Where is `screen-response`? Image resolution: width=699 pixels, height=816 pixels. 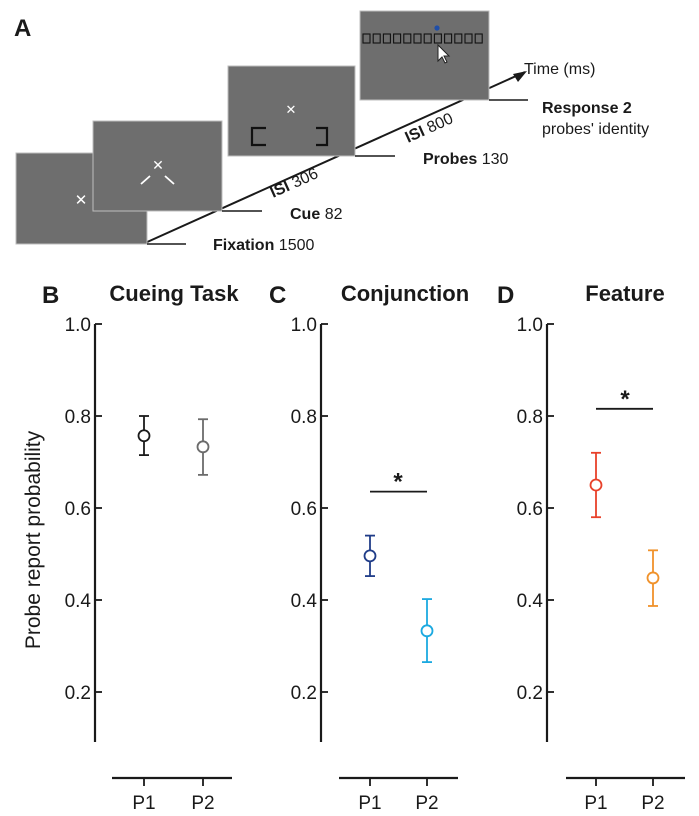
screen-response is located at coordinates (424, 55).